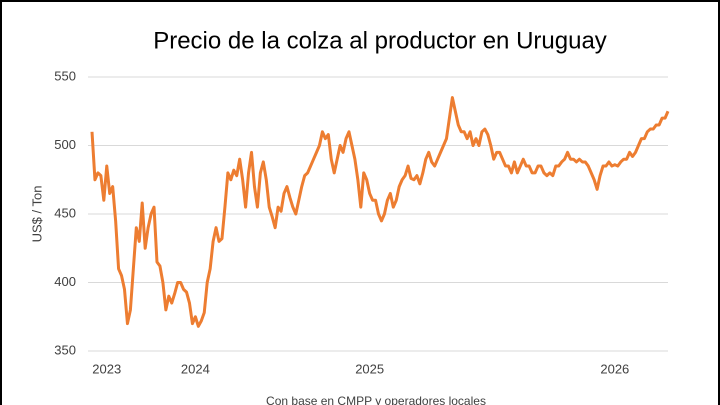 The image size is (720, 405). I want to click on y-tick-label: 550, so click(65, 75).